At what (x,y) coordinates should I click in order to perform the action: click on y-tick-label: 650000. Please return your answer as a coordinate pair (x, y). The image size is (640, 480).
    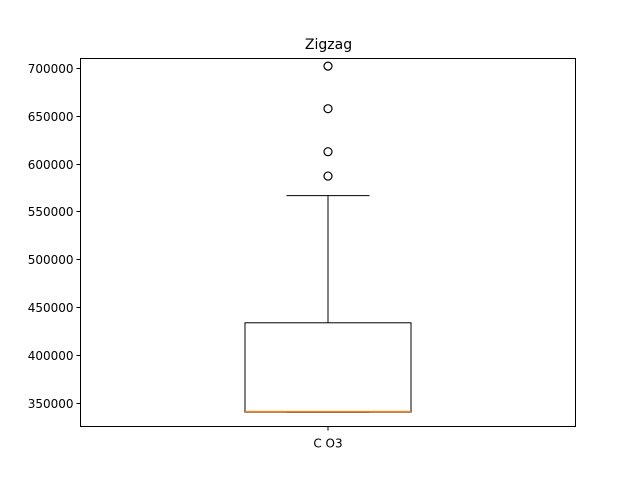
    Looking at the image, I should click on (51, 117).